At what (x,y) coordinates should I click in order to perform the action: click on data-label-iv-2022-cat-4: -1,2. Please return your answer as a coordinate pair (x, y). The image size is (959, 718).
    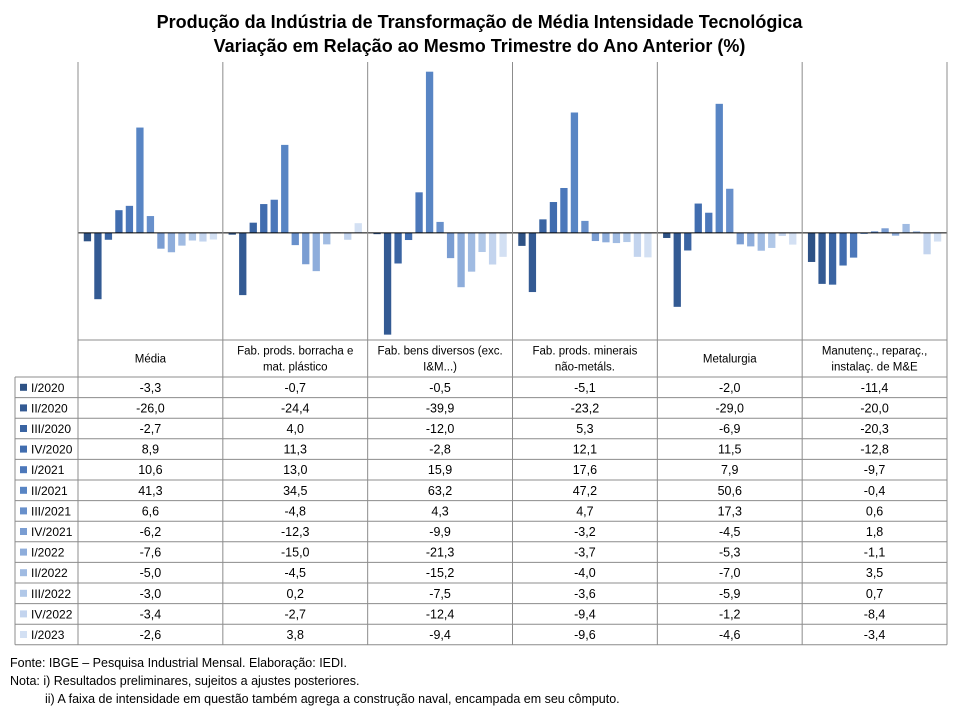
    Looking at the image, I should click on (730, 614).